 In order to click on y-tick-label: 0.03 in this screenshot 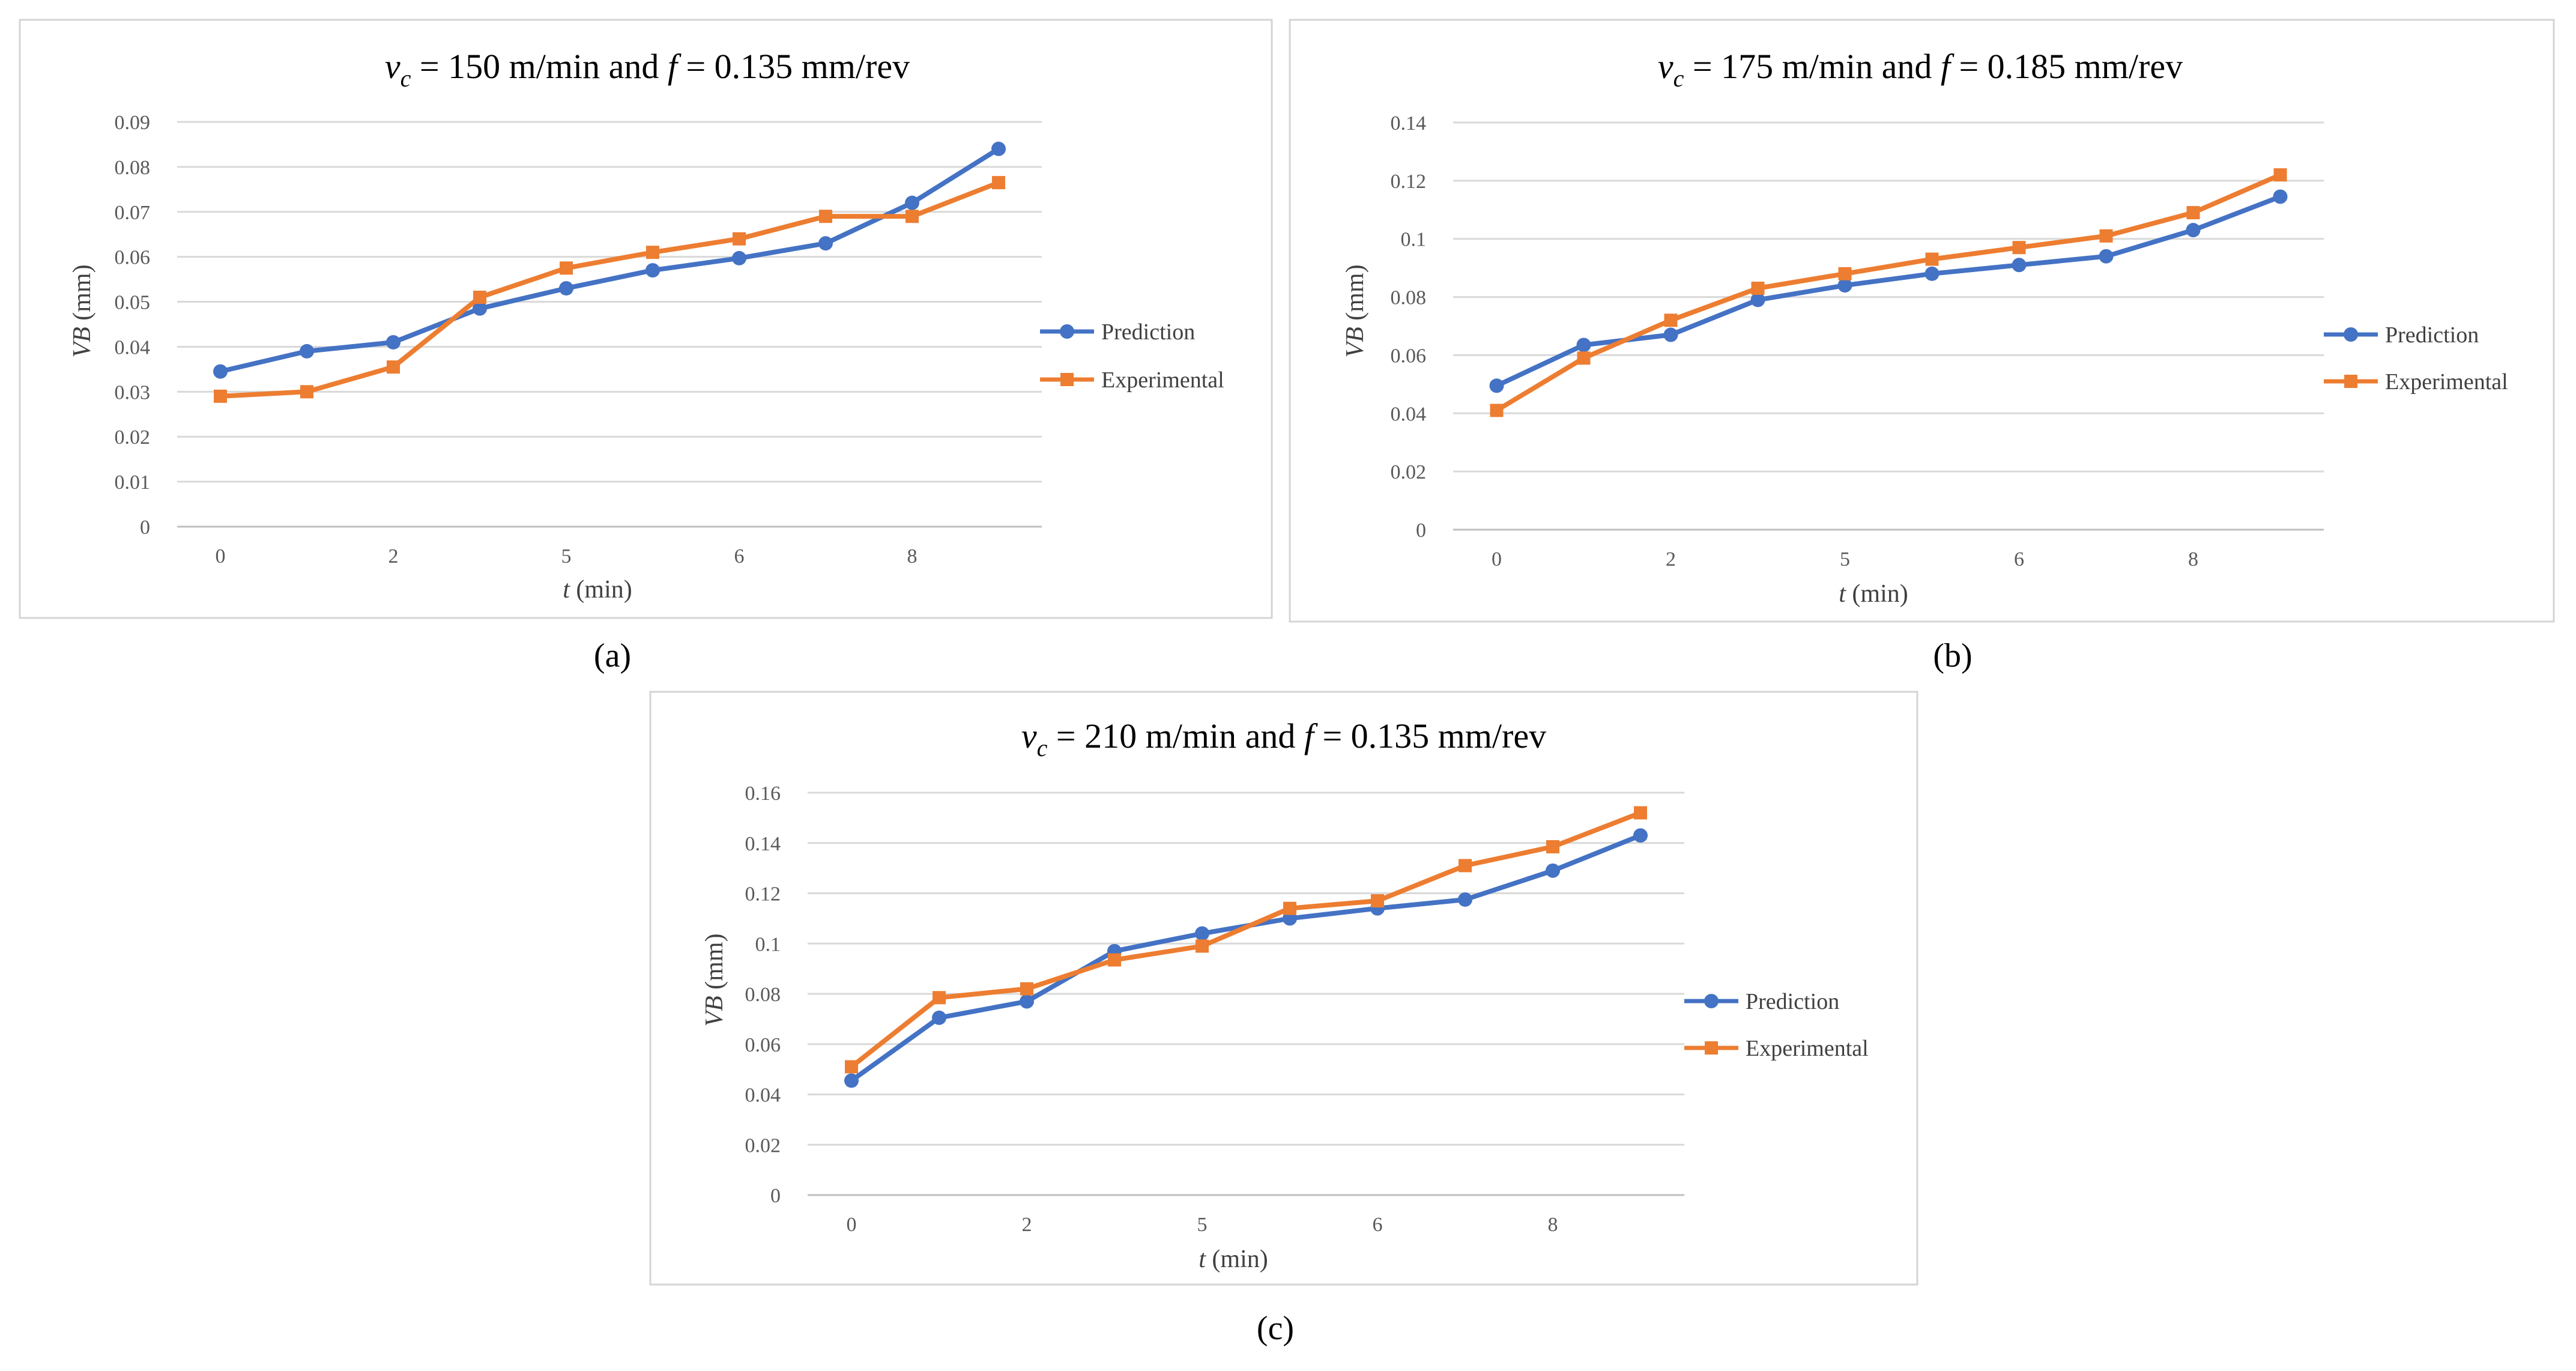, I will do `click(133, 392)`.